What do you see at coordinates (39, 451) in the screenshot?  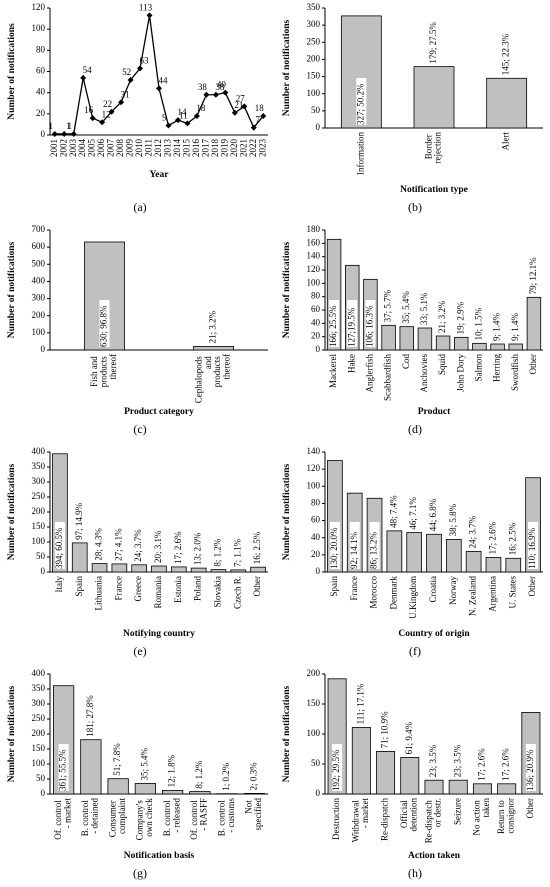 I see `y-tick-label: 400` at bounding box center [39, 451].